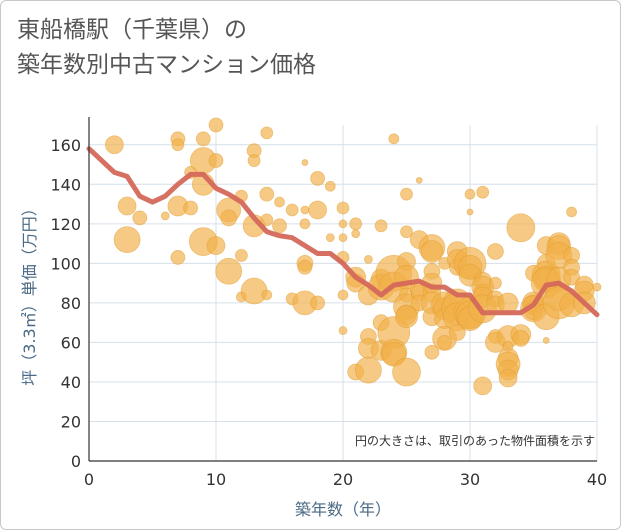 This screenshot has height=530, width=621. I want to click on x-tick-label: 20, so click(343, 479).